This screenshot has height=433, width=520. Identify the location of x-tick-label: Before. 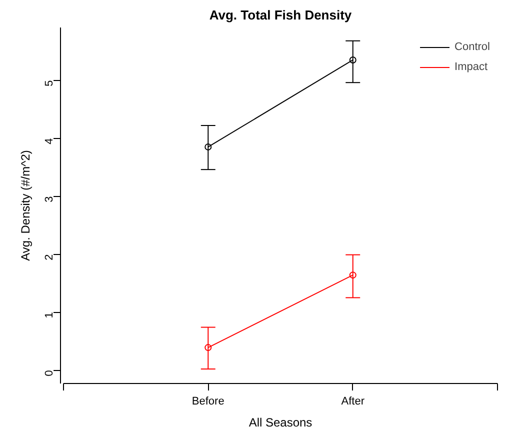
(208, 402).